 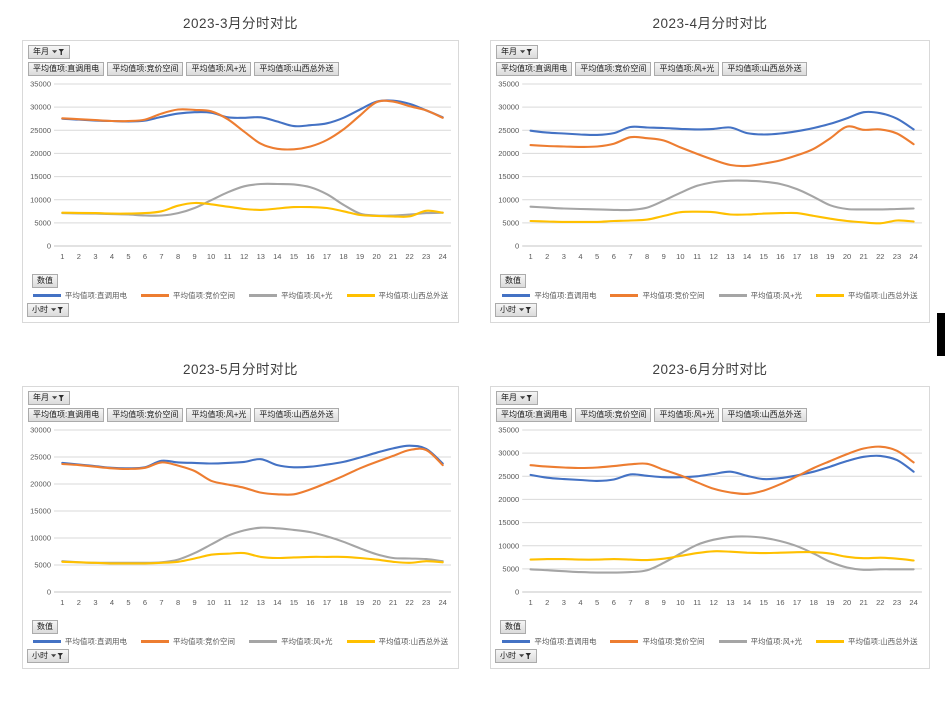 I want to click on svg-text: 24, so click(x=443, y=256).